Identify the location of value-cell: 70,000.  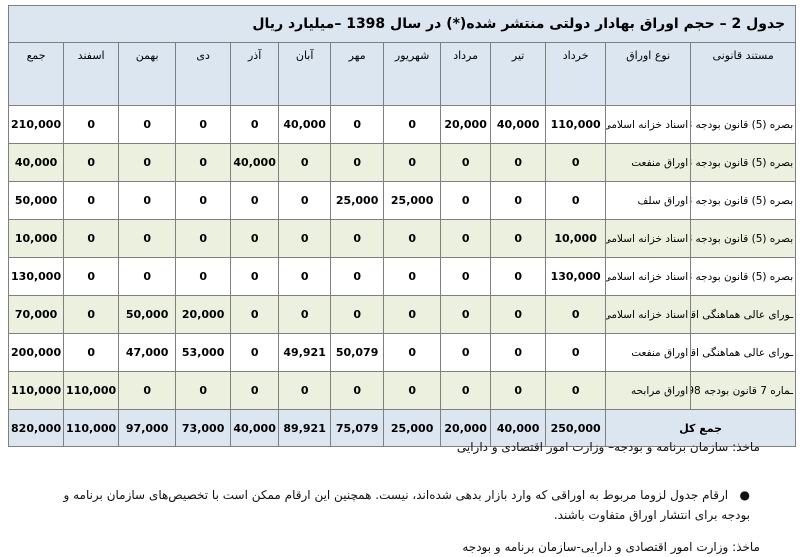
(36, 314).